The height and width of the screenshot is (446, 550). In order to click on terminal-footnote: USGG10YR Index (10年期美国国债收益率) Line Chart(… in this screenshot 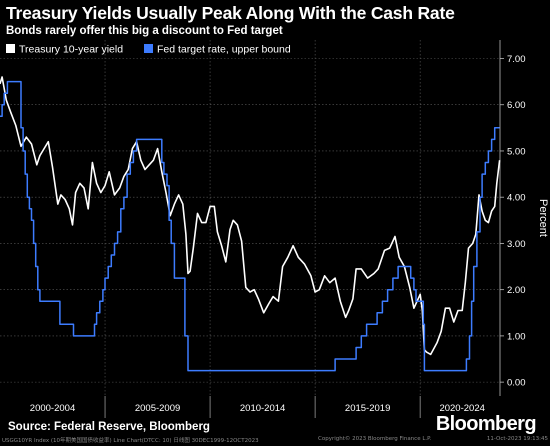, I will do `click(130, 441)`.